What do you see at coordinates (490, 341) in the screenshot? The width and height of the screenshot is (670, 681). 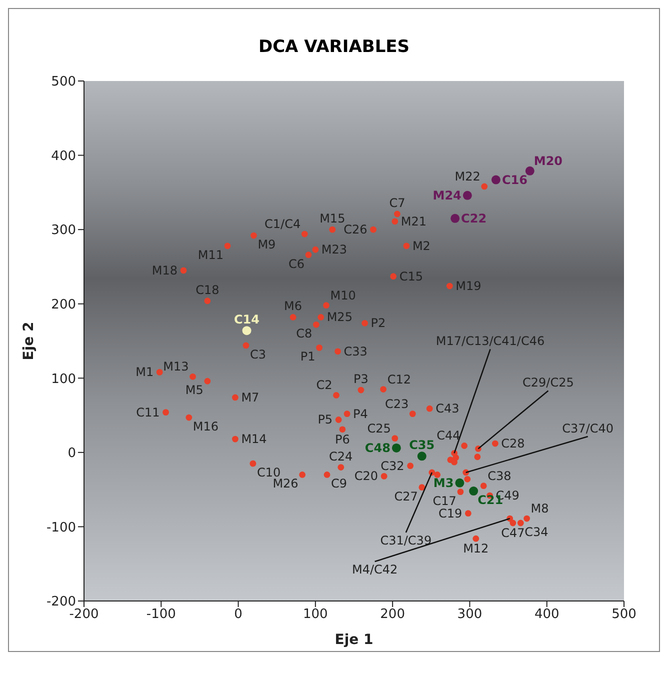 I see `annotation: M17/C13/C41/C46` at bounding box center [490, 341].